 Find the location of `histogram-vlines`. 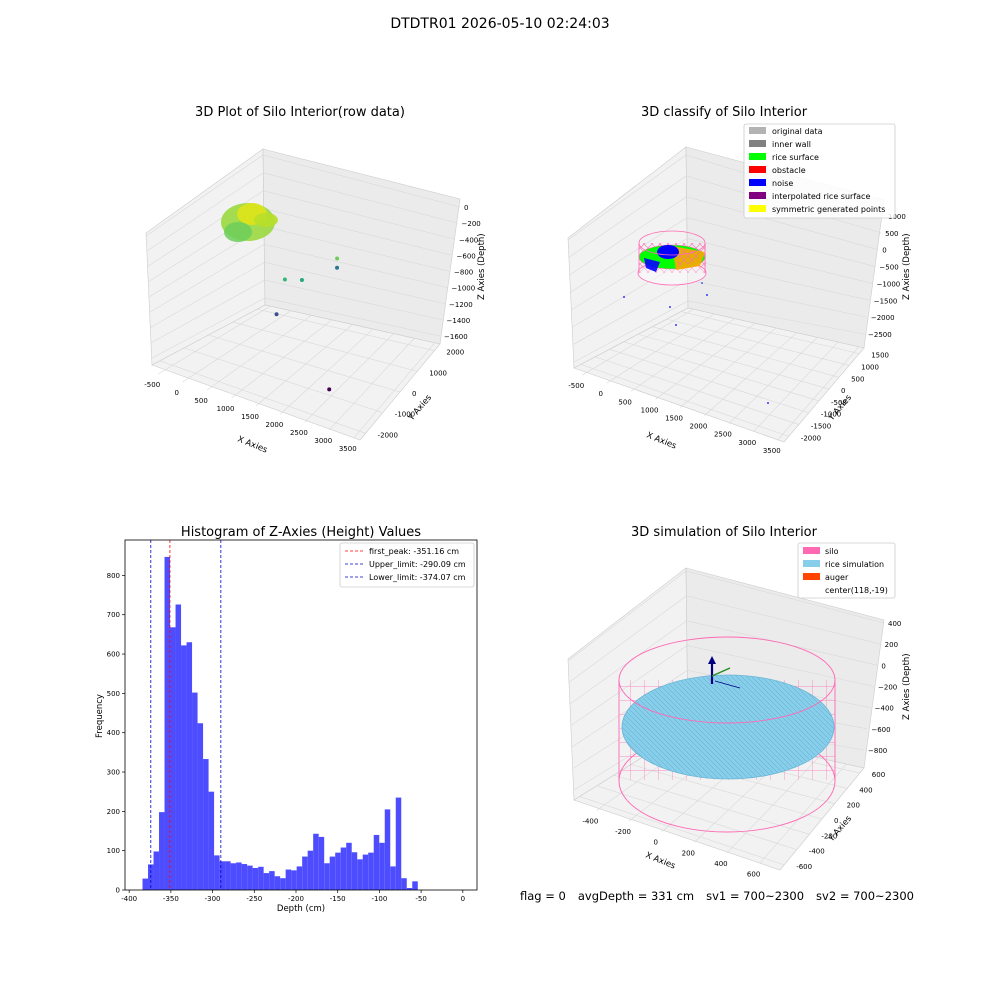

histogram-vlines is located at coordinates (186, 715).